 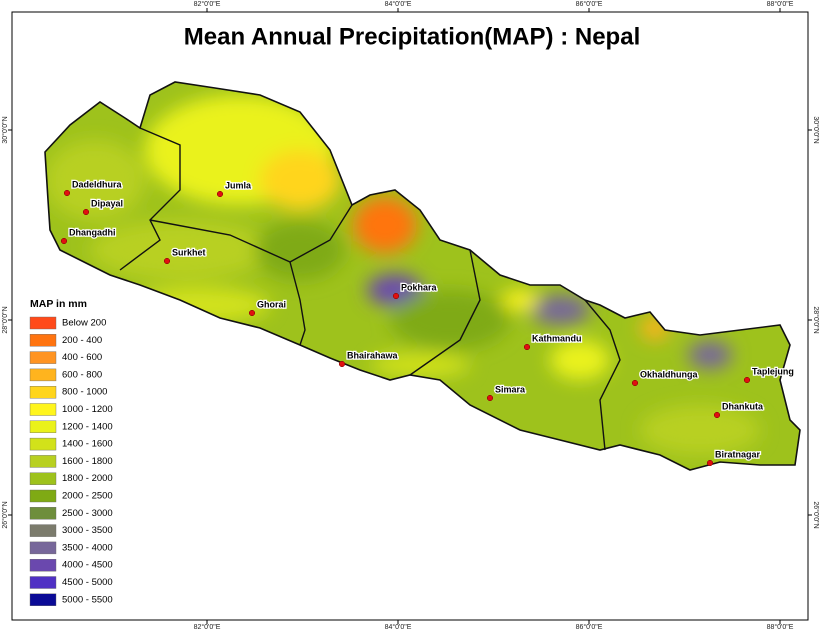 I want to click on legend-label: 1000 - 1200, so click(x=87, y=409).